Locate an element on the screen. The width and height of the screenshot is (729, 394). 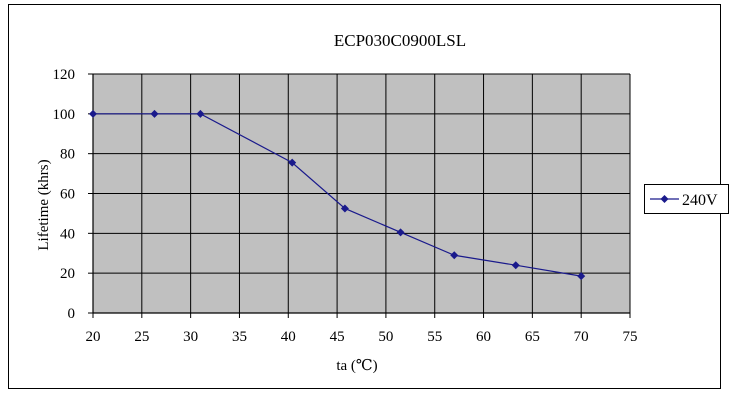
y-tick-label: 60 is located at coordinates (67, 195).